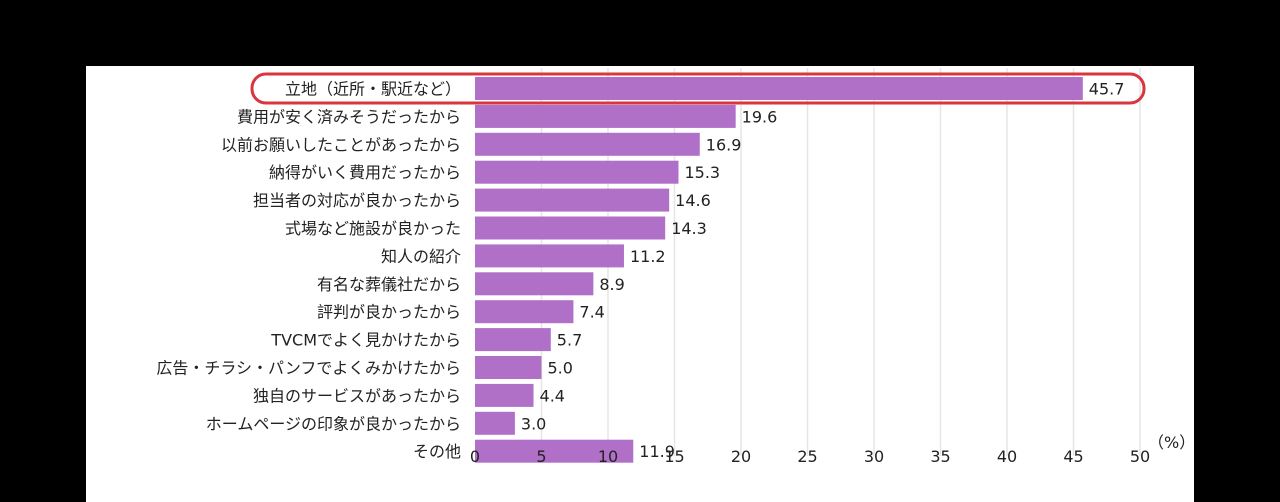  Describe the element at coordinates (357, 395) in the screenshot. I see `category-label: 独自のサービスがあったから` at that location.